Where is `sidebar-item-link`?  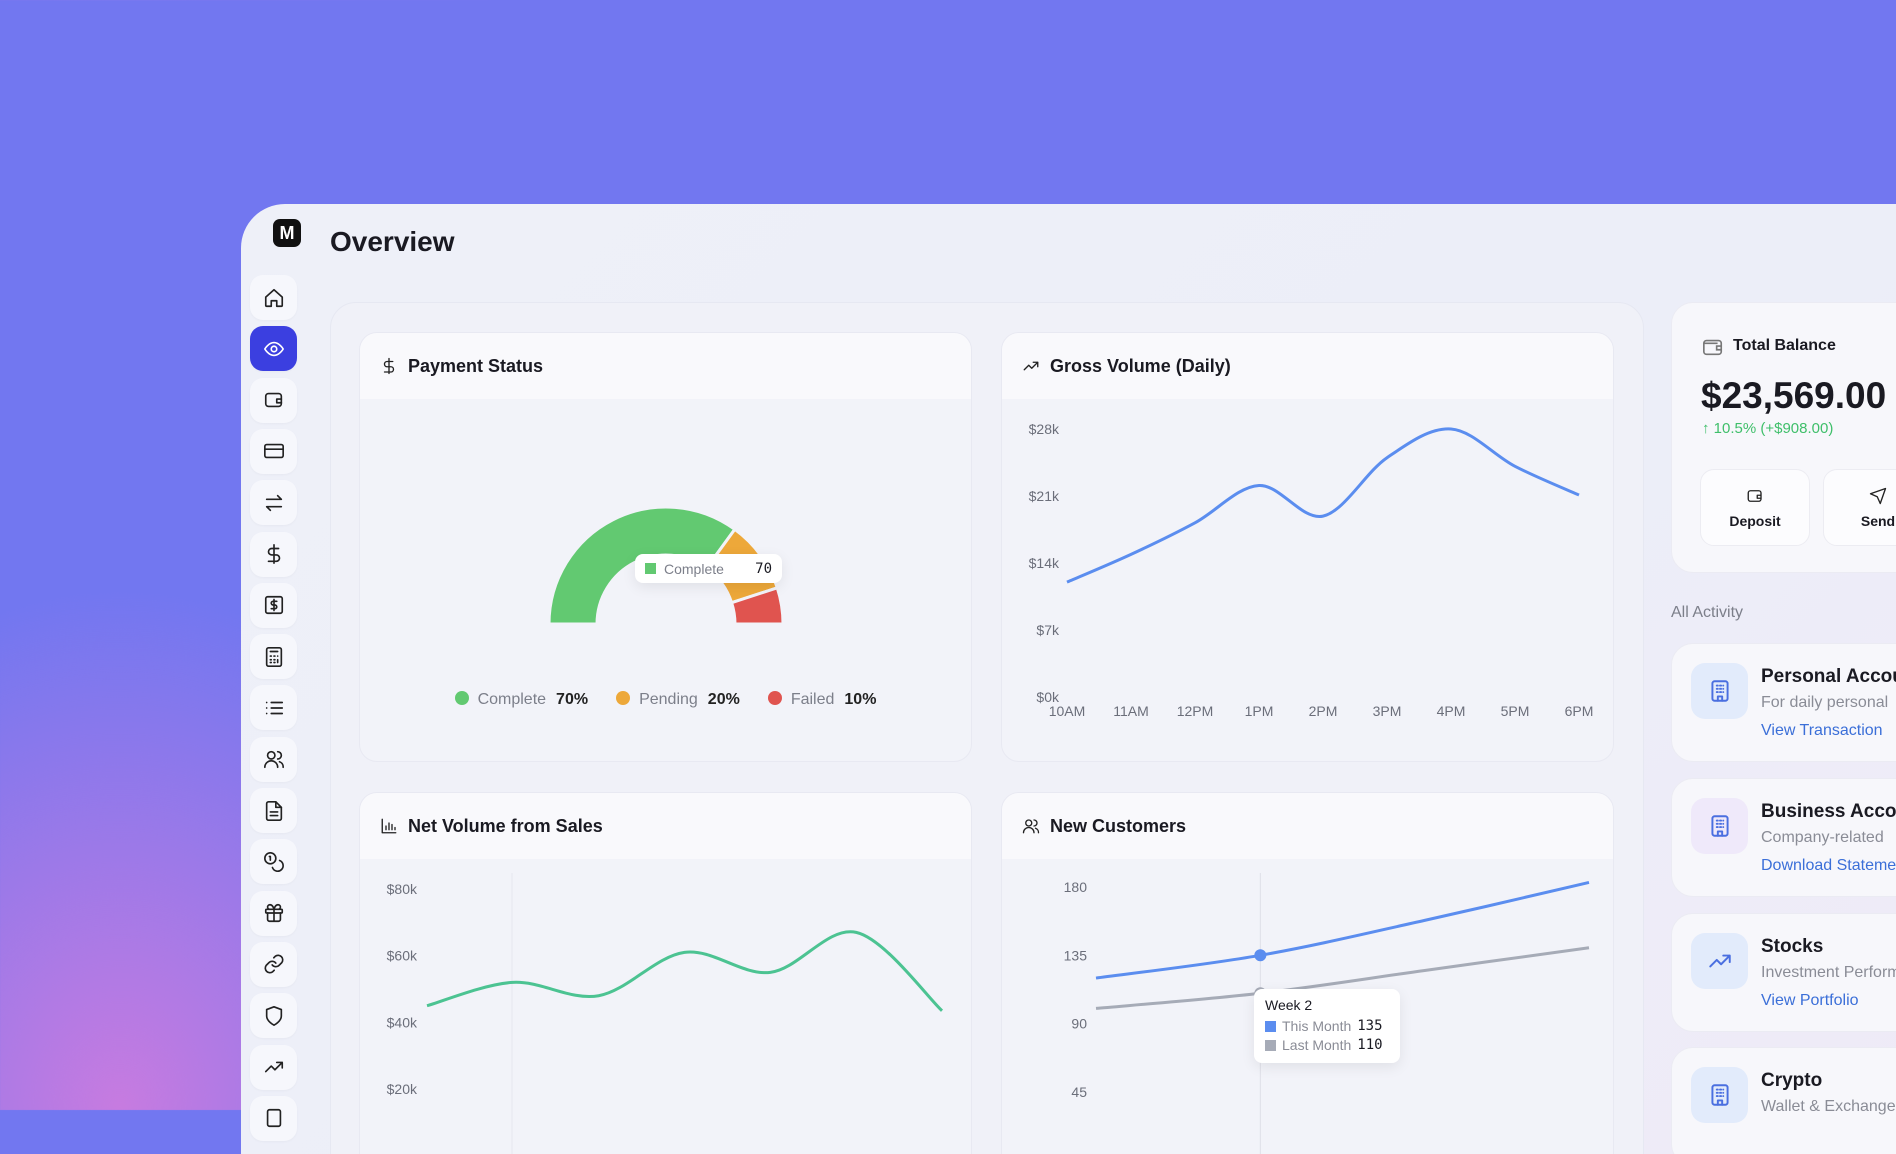 sidebar-item-link is located at coordinates (273, 964).